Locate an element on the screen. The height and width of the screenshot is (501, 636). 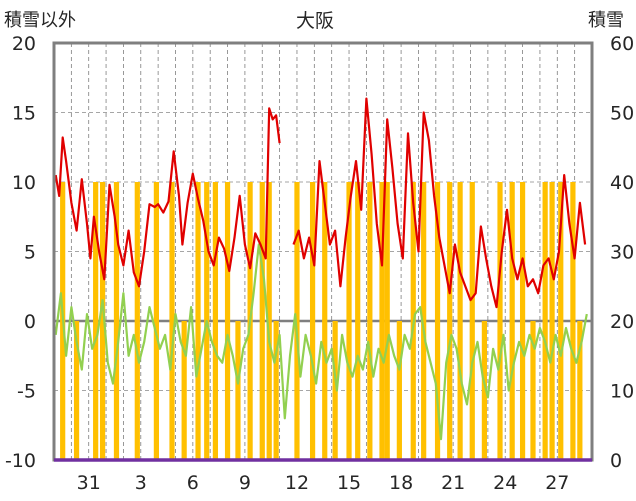
right-tick-label: 60 is located at coordinates (622, 44).